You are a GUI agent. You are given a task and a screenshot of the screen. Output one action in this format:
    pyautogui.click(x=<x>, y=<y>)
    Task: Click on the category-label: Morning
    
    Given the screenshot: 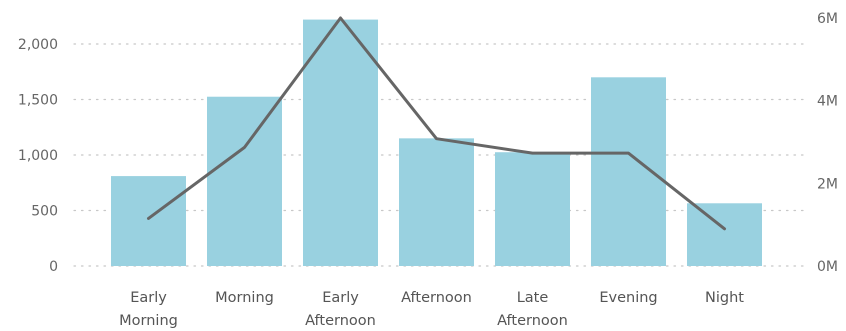 What is the action you would take?
    pyautogui.click(x=244, y=298)
    